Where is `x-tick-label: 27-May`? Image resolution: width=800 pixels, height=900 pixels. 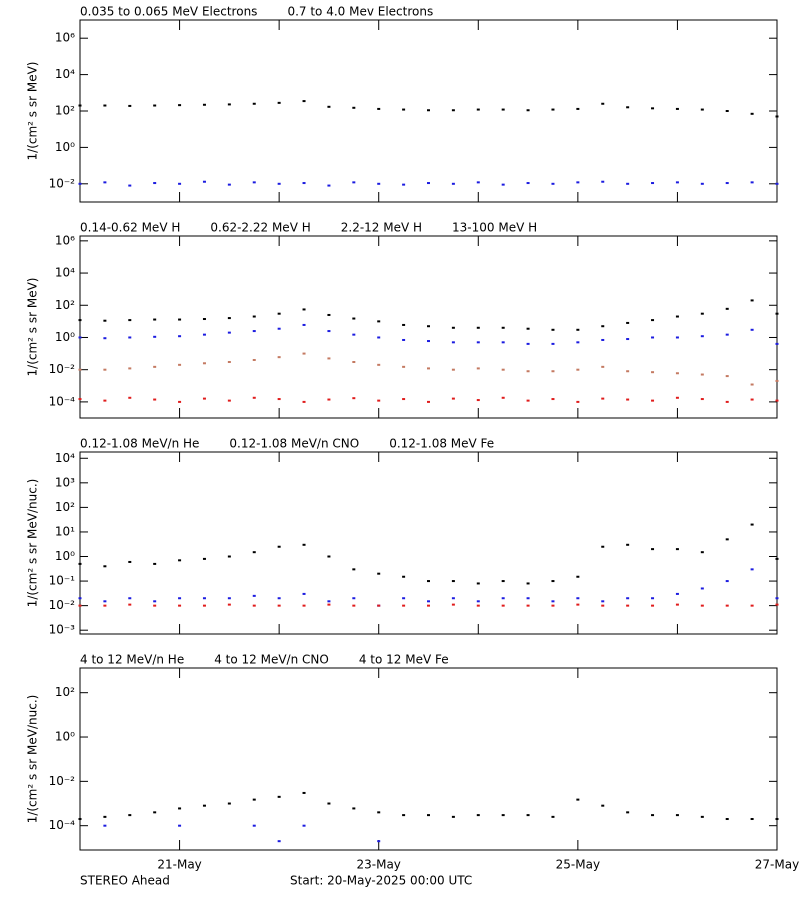 x-tick-label: 27-May is located at coordinates (777, 865).